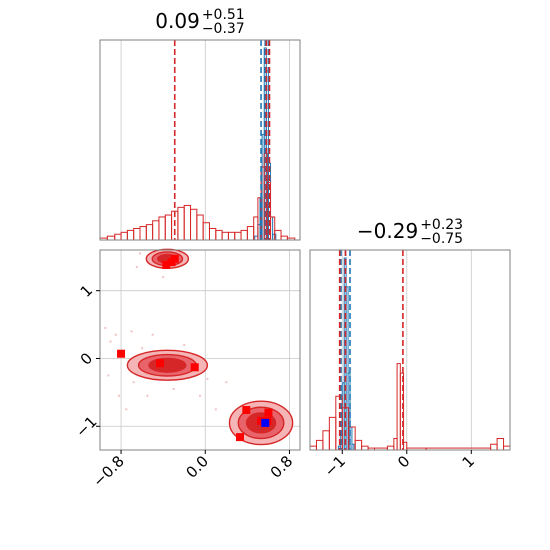  Describe the element at coordinates (282, 467) in the screenshot. I see `joint-x-tick-label-2: 0.8` at that location.